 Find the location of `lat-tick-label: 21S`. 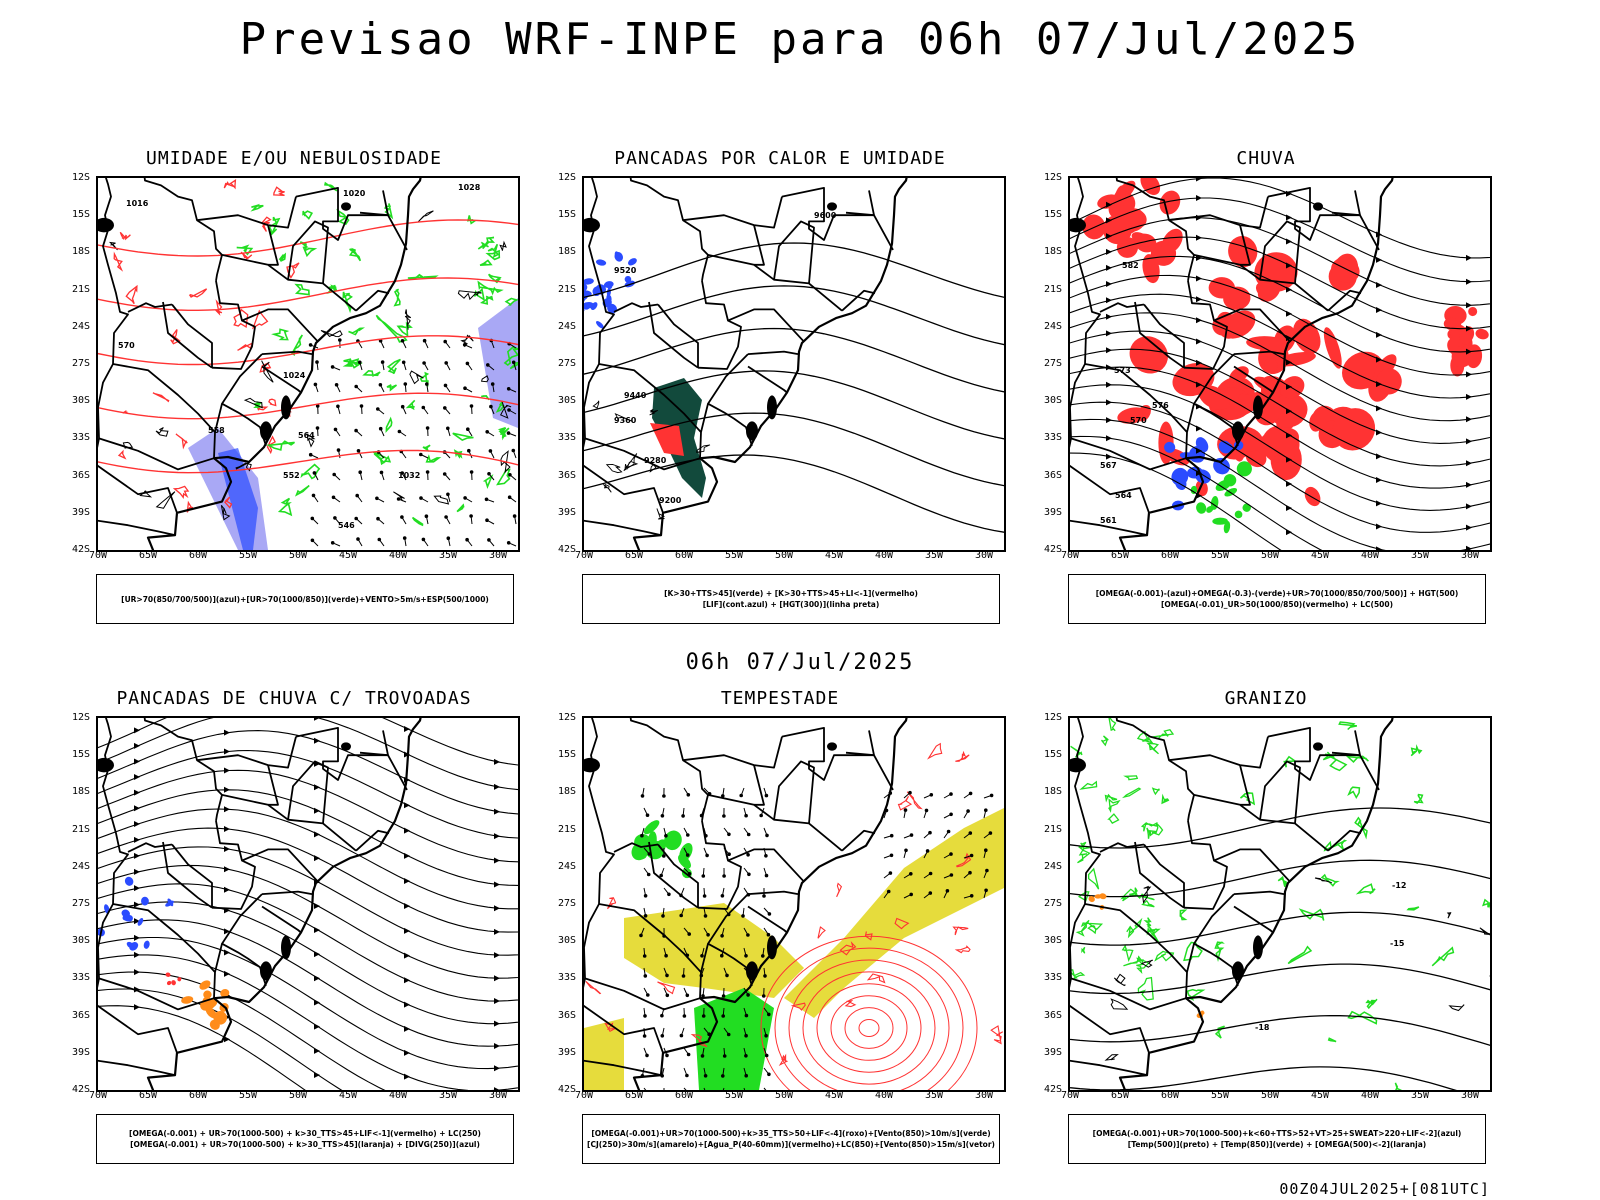

lat-tick-label: 21S is located at coordinates (1052, 289).